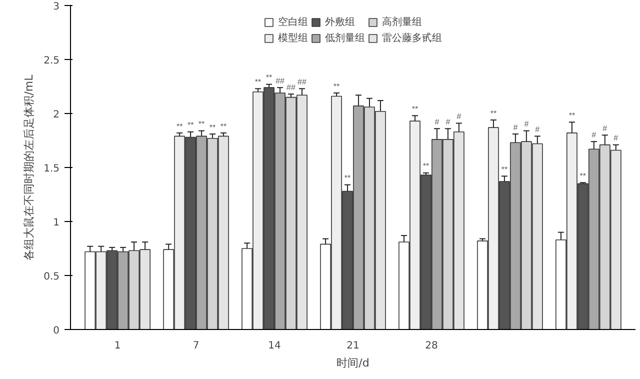 This screenshot has width=640, height=379. What do you see at coordinates (117, 346) in the screenshot?
I see `x-tick-label: 1` at bounding box center [117, 346].